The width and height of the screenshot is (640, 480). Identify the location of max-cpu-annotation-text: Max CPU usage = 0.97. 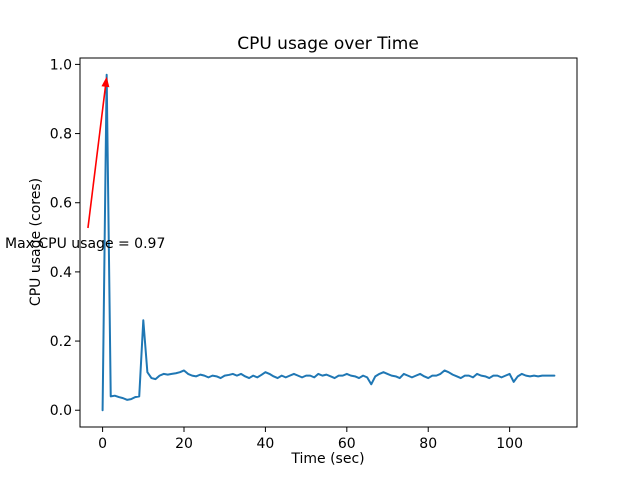
(85, 244).